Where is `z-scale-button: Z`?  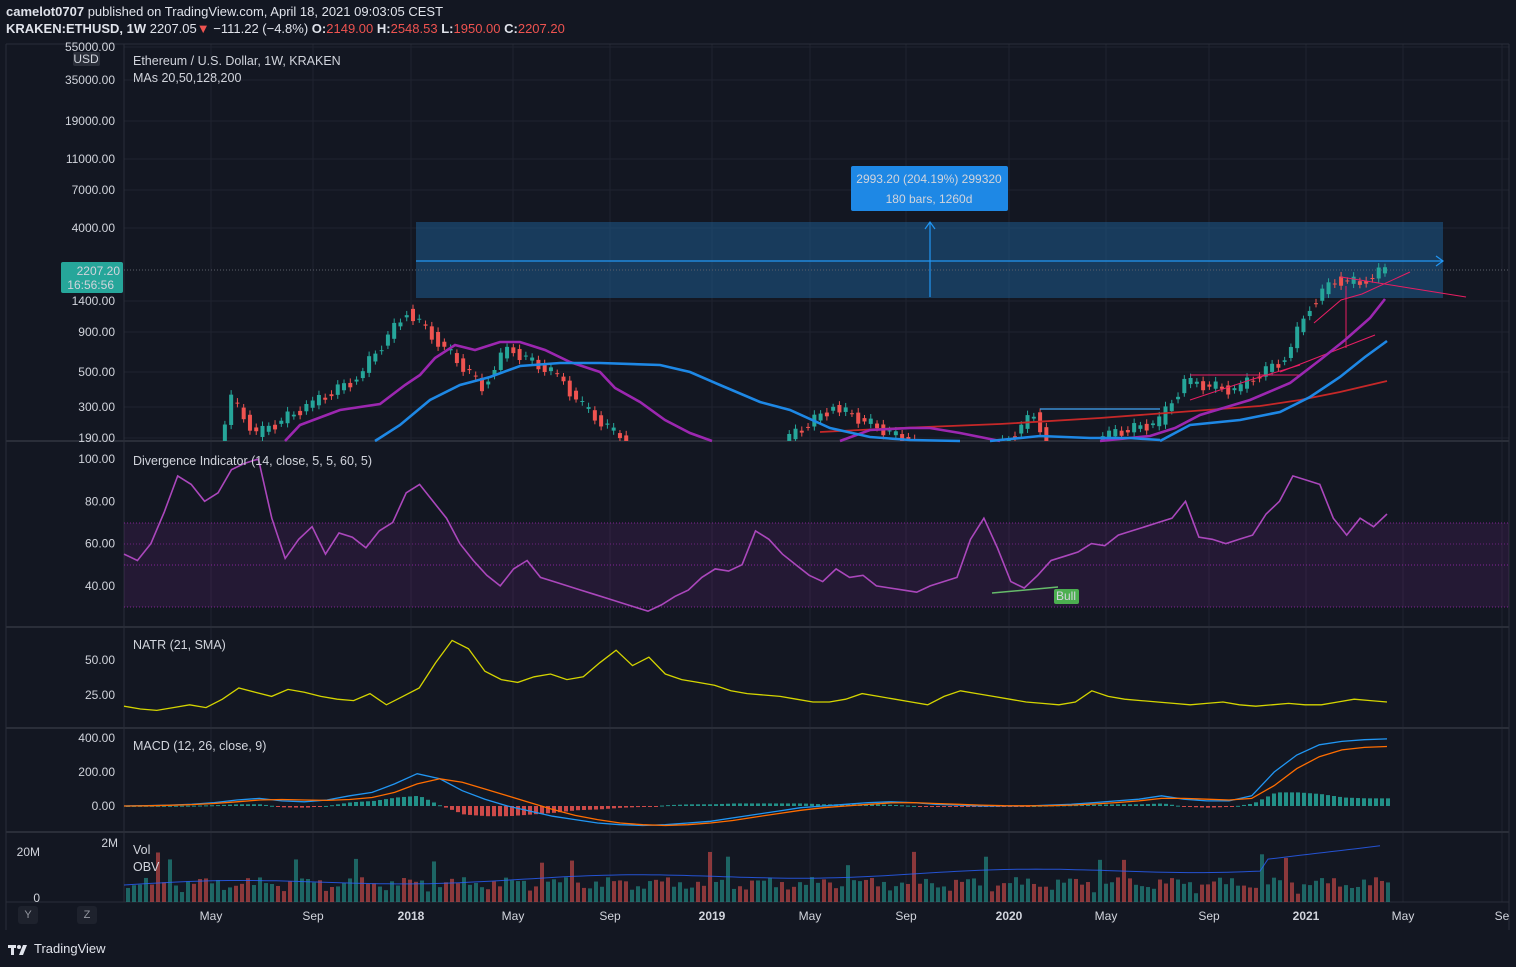 z-scale-button: Z is located at coordinates (87, 915).